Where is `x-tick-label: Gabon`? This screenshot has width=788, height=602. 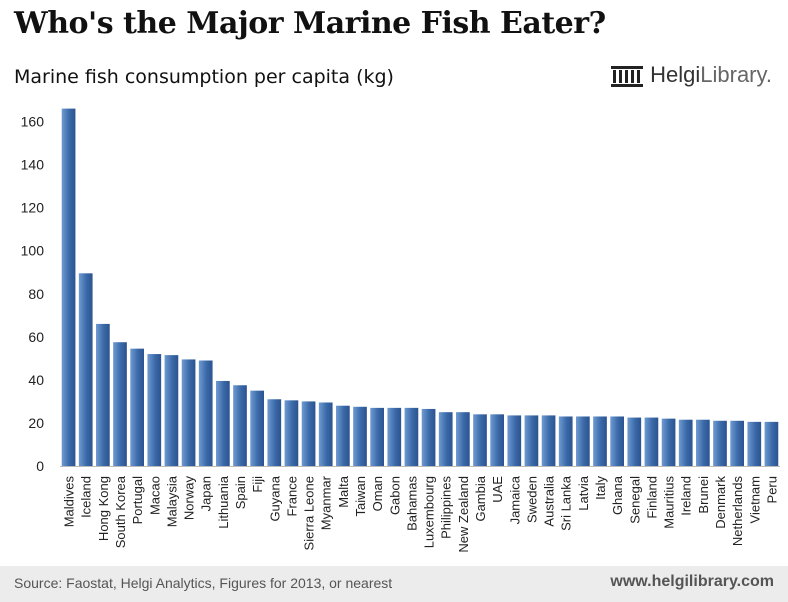 x-tick-label: Gabon is located at coordinates (394, 495).